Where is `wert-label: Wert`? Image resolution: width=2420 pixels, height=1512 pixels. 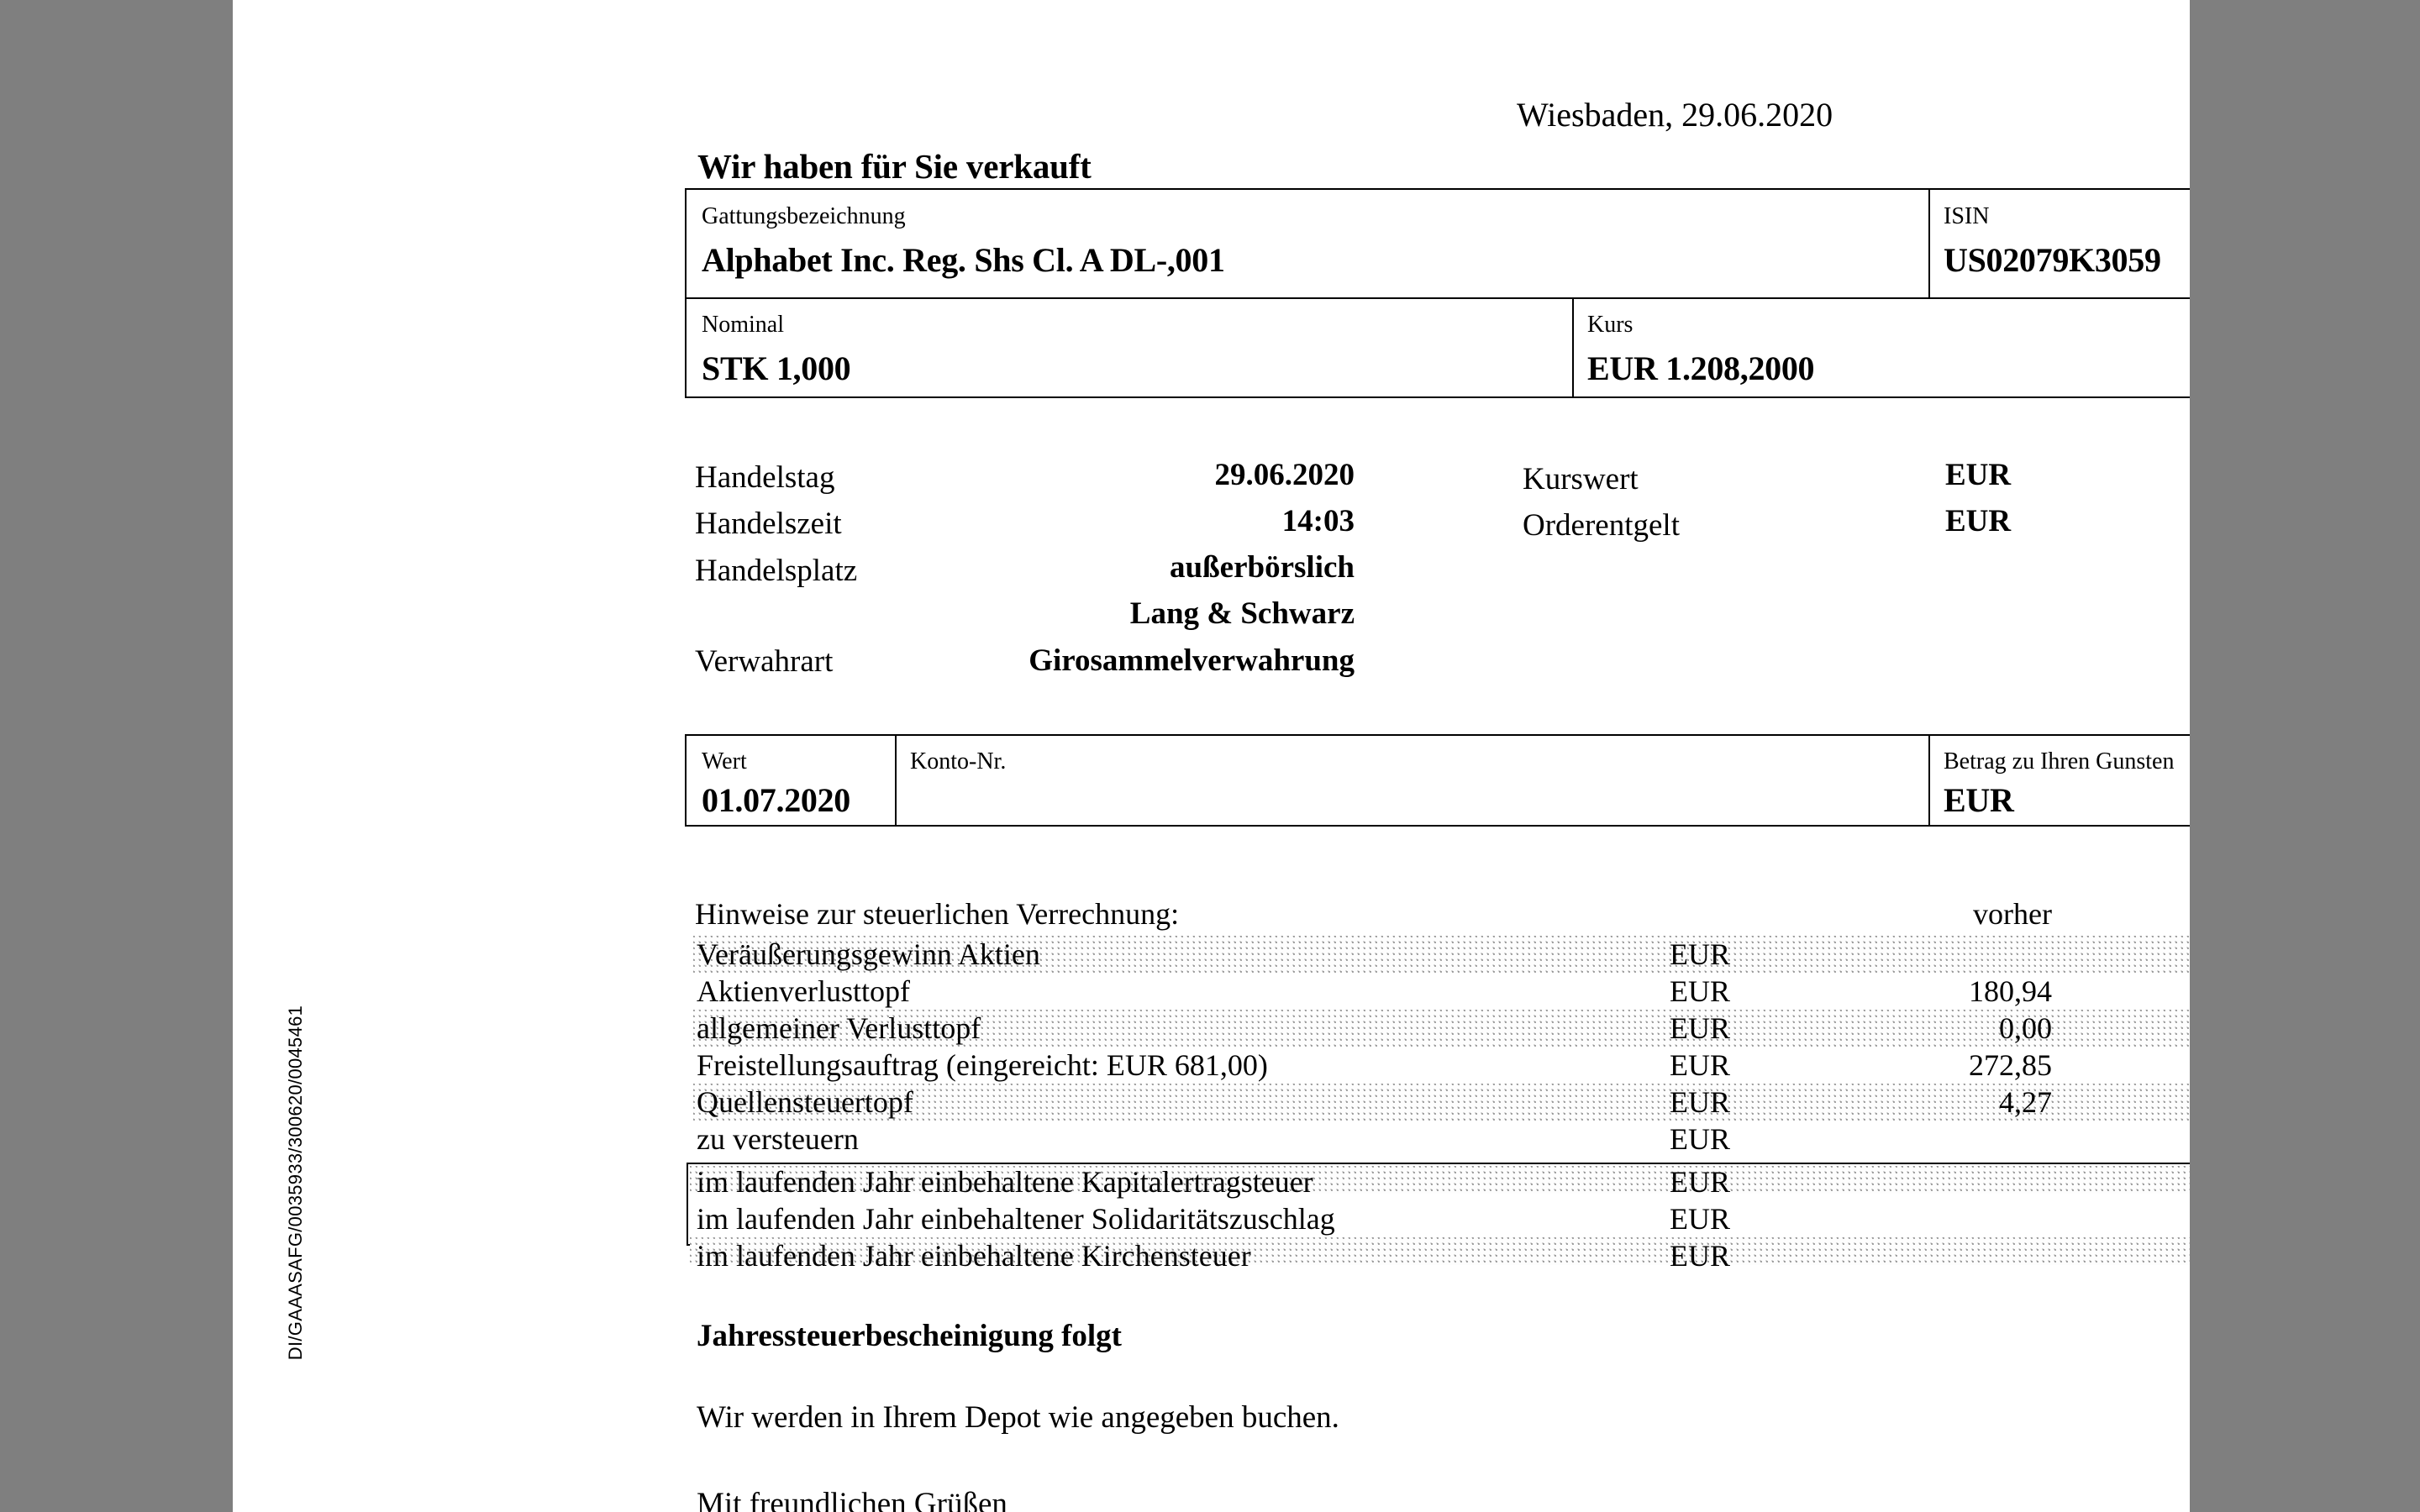 wert-label: Wert is located at coordinates (724, 761).